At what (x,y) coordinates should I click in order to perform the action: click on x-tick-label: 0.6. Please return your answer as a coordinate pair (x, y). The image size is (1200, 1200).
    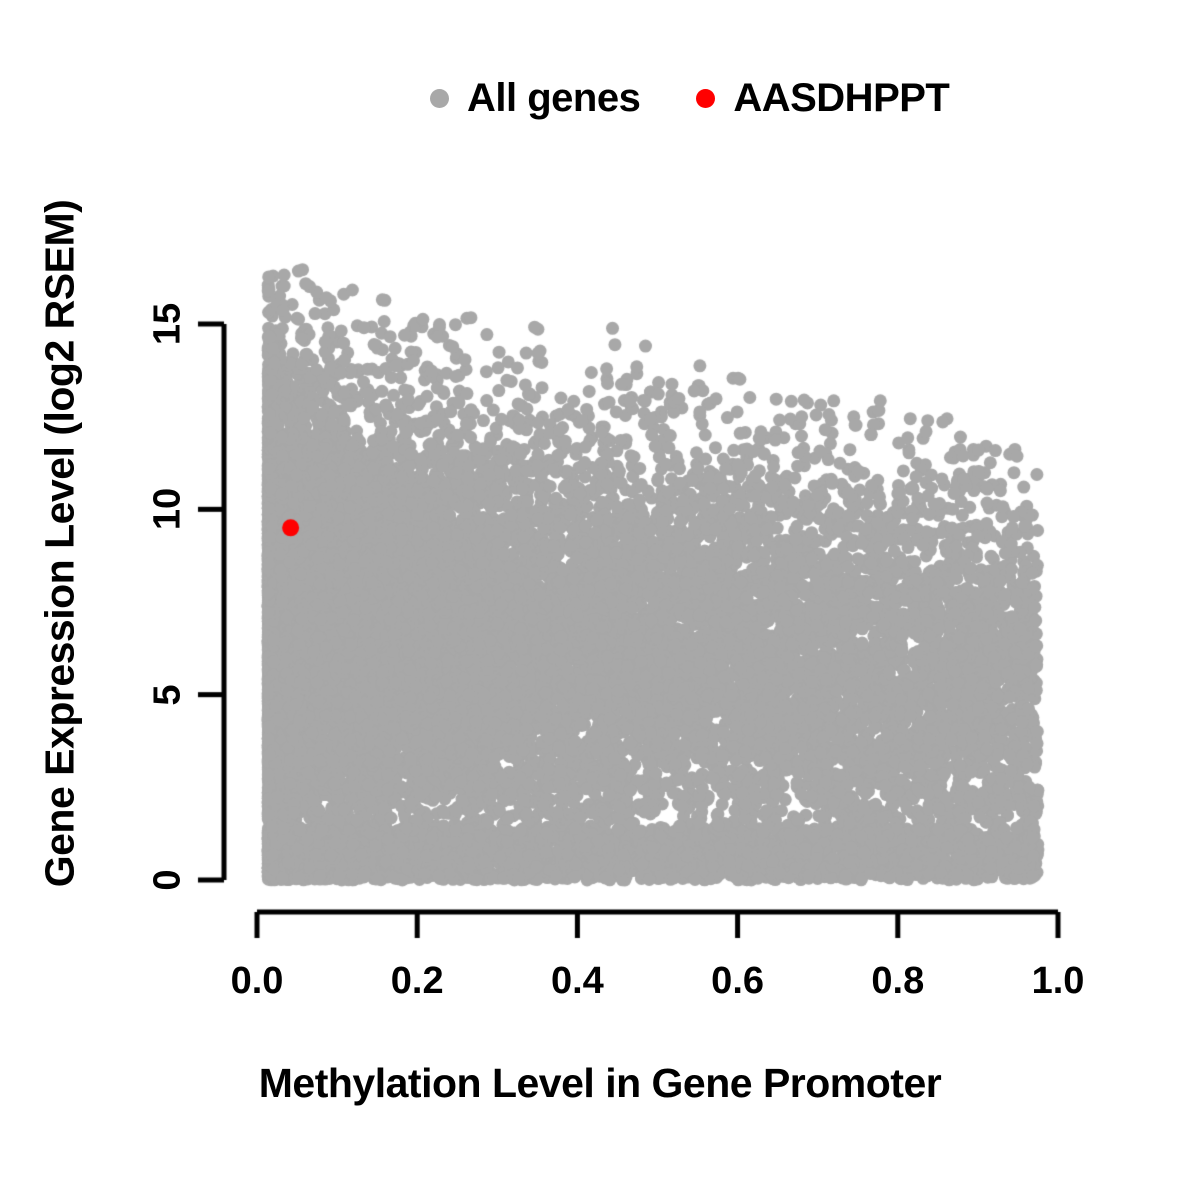
    Looking at the image, I should click on (738, 981).